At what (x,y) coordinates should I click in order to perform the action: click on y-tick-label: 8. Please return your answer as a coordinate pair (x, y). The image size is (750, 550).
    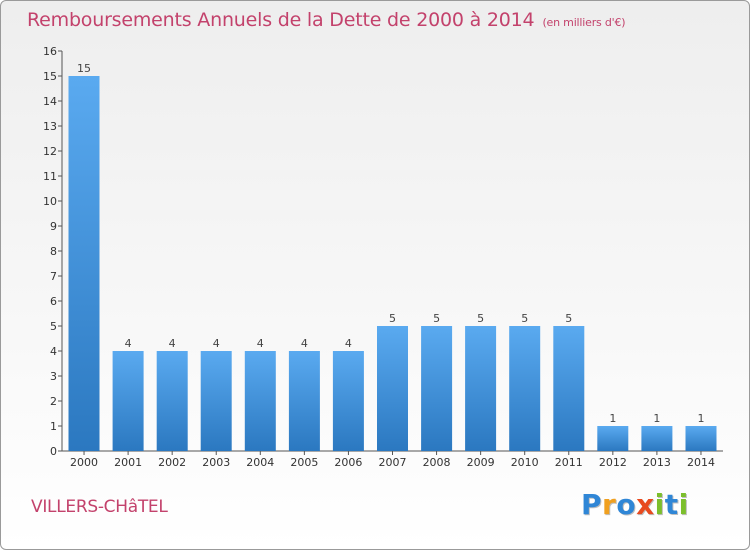
    Looking at the image, I should click on (53, 251).